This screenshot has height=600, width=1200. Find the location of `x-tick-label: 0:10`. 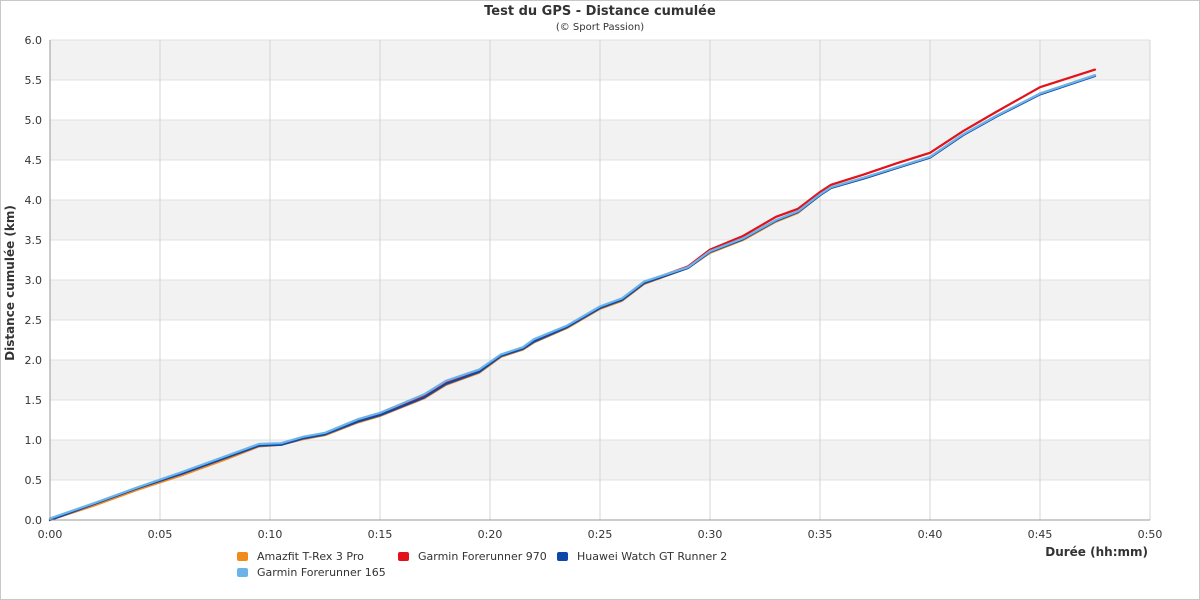

x-tick-label: 0:10 is located at coordinates (270, 534).